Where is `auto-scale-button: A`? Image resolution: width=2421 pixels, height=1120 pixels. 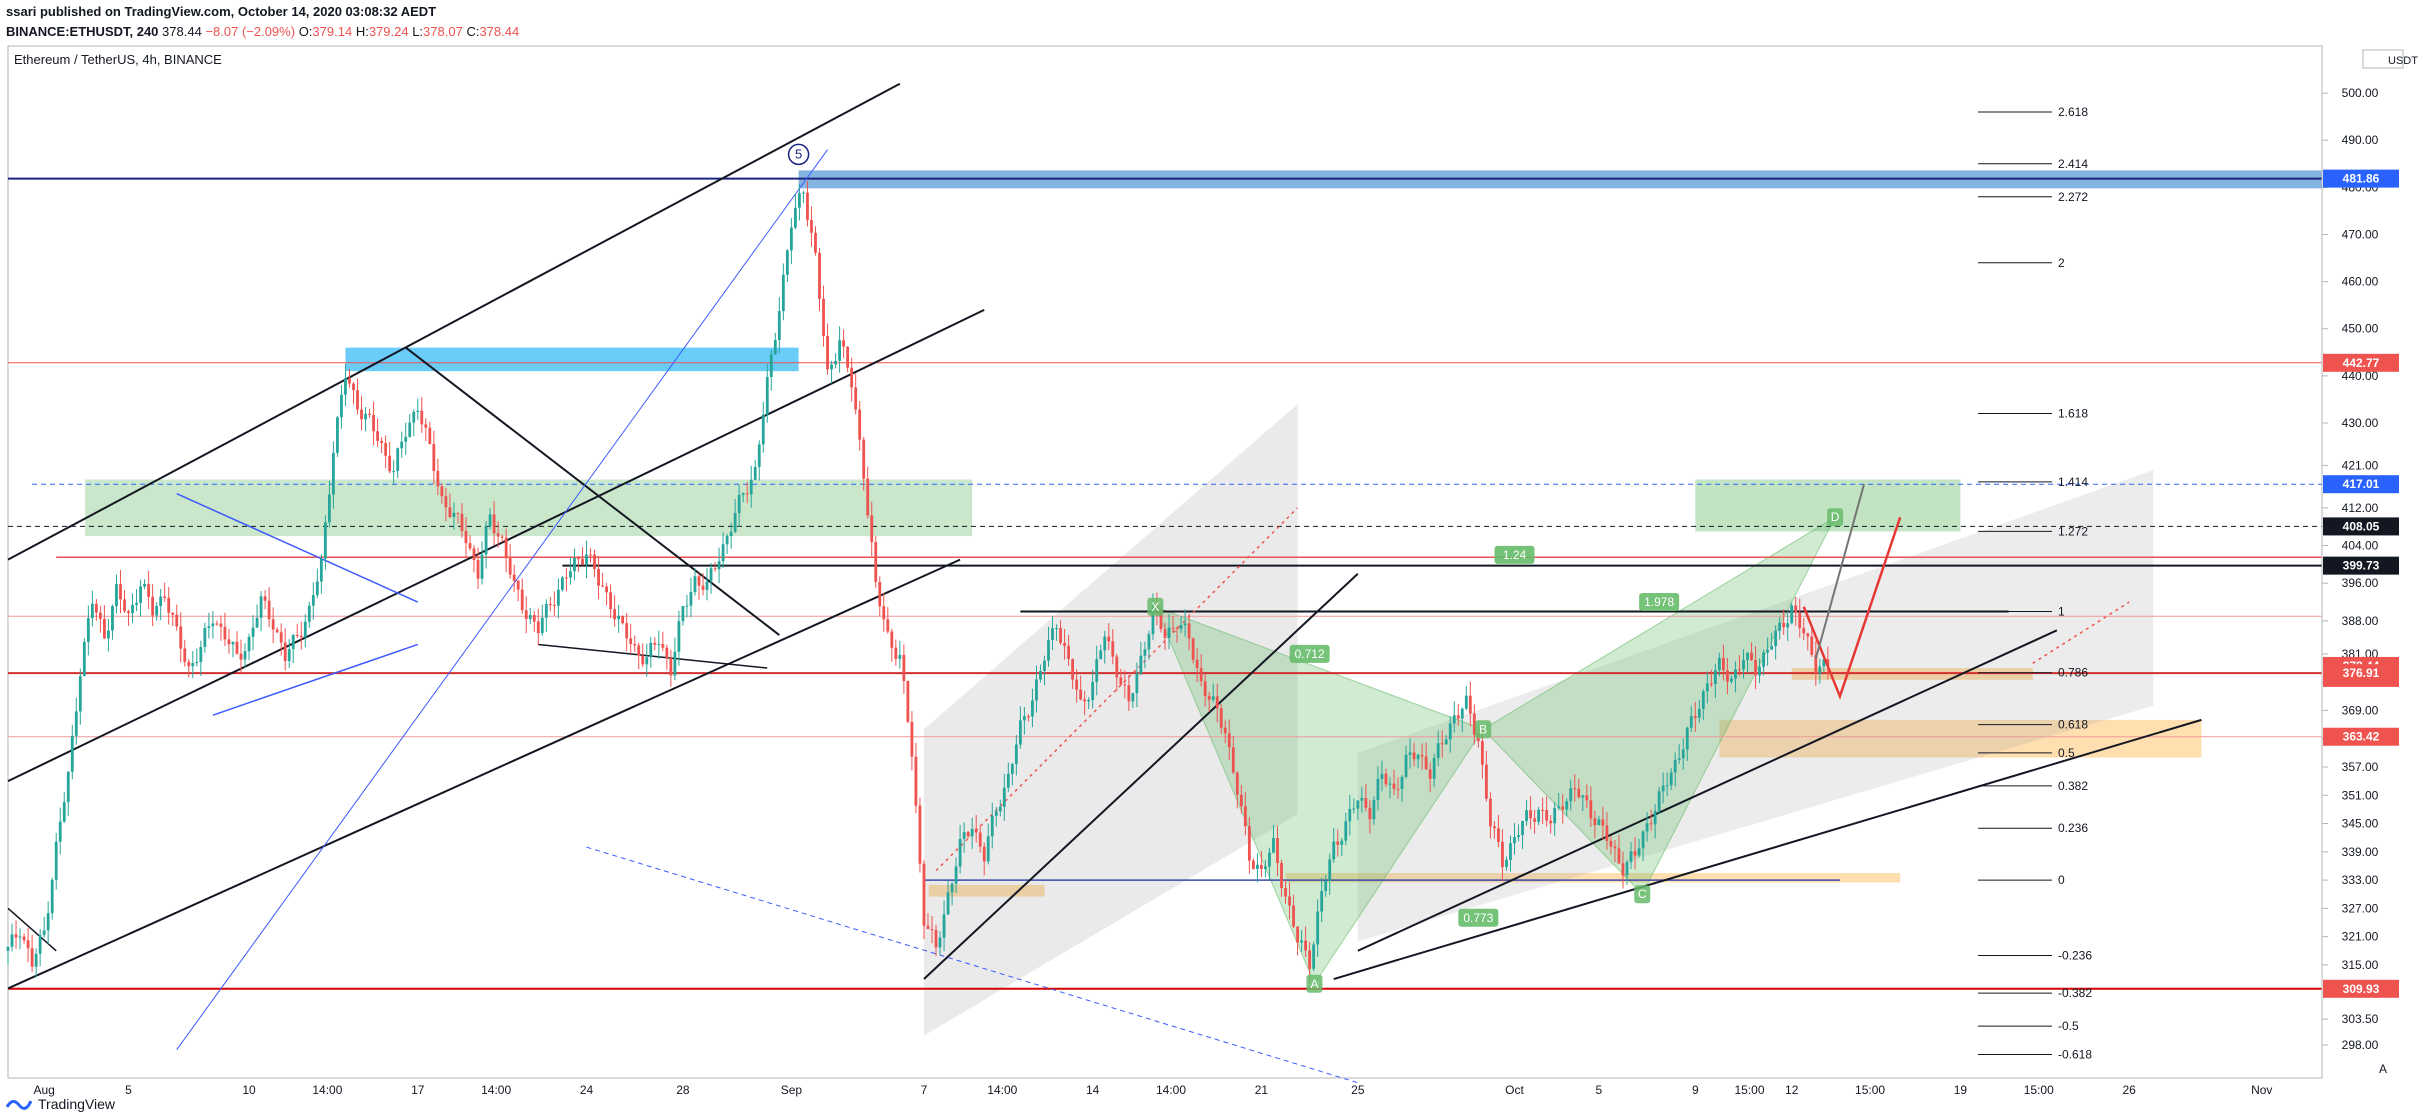
auto-scale-button: A is located at coordinates (2383, 1069).